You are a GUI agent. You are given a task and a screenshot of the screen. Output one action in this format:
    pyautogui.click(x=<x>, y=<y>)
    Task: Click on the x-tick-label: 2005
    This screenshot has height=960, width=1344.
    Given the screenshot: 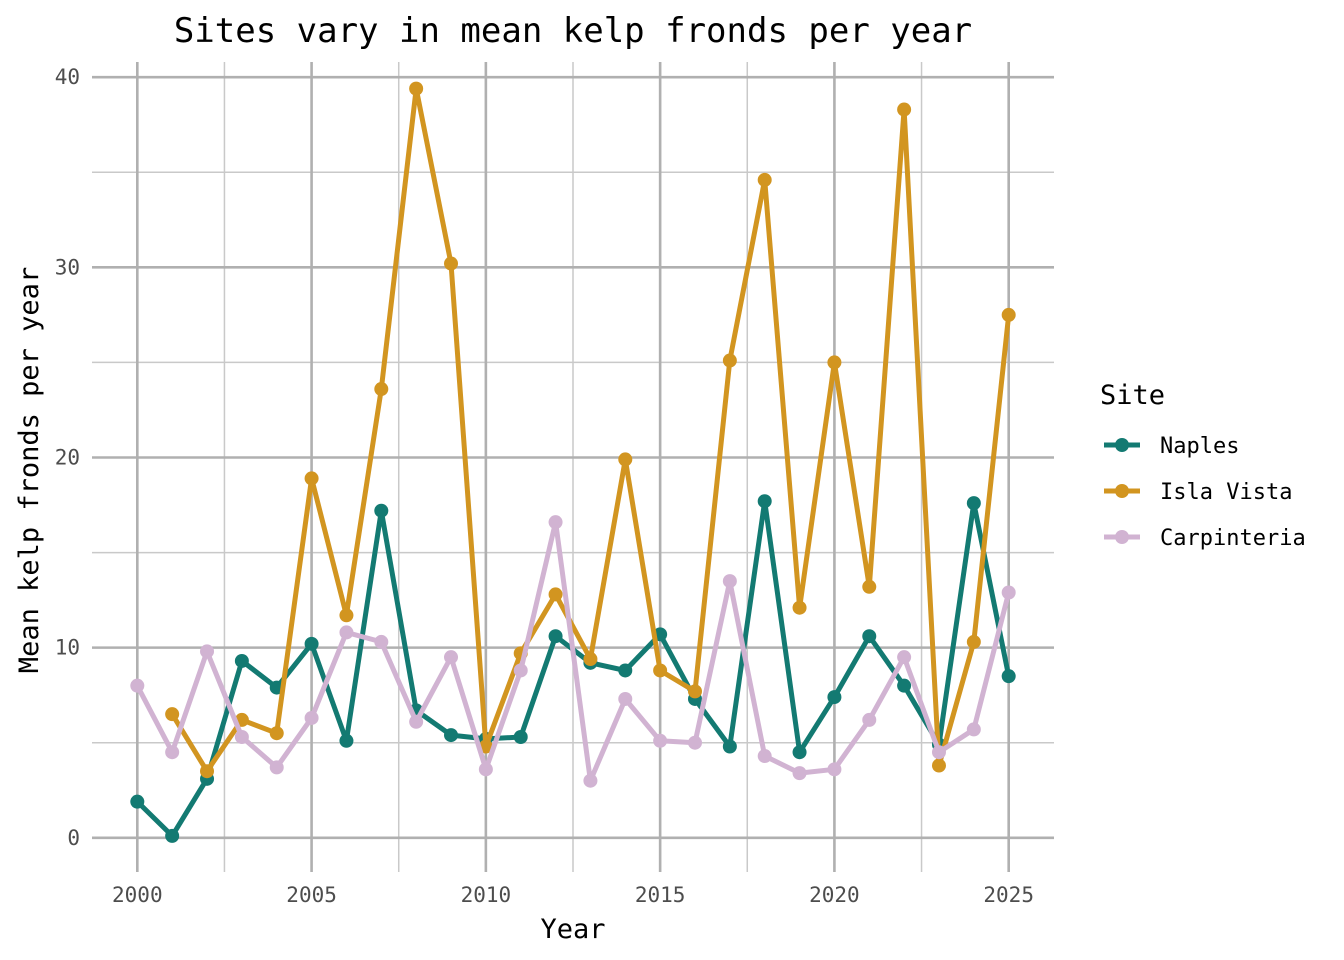 What is the action you would take?
    pyautogui.click(x=311, y=895)
    